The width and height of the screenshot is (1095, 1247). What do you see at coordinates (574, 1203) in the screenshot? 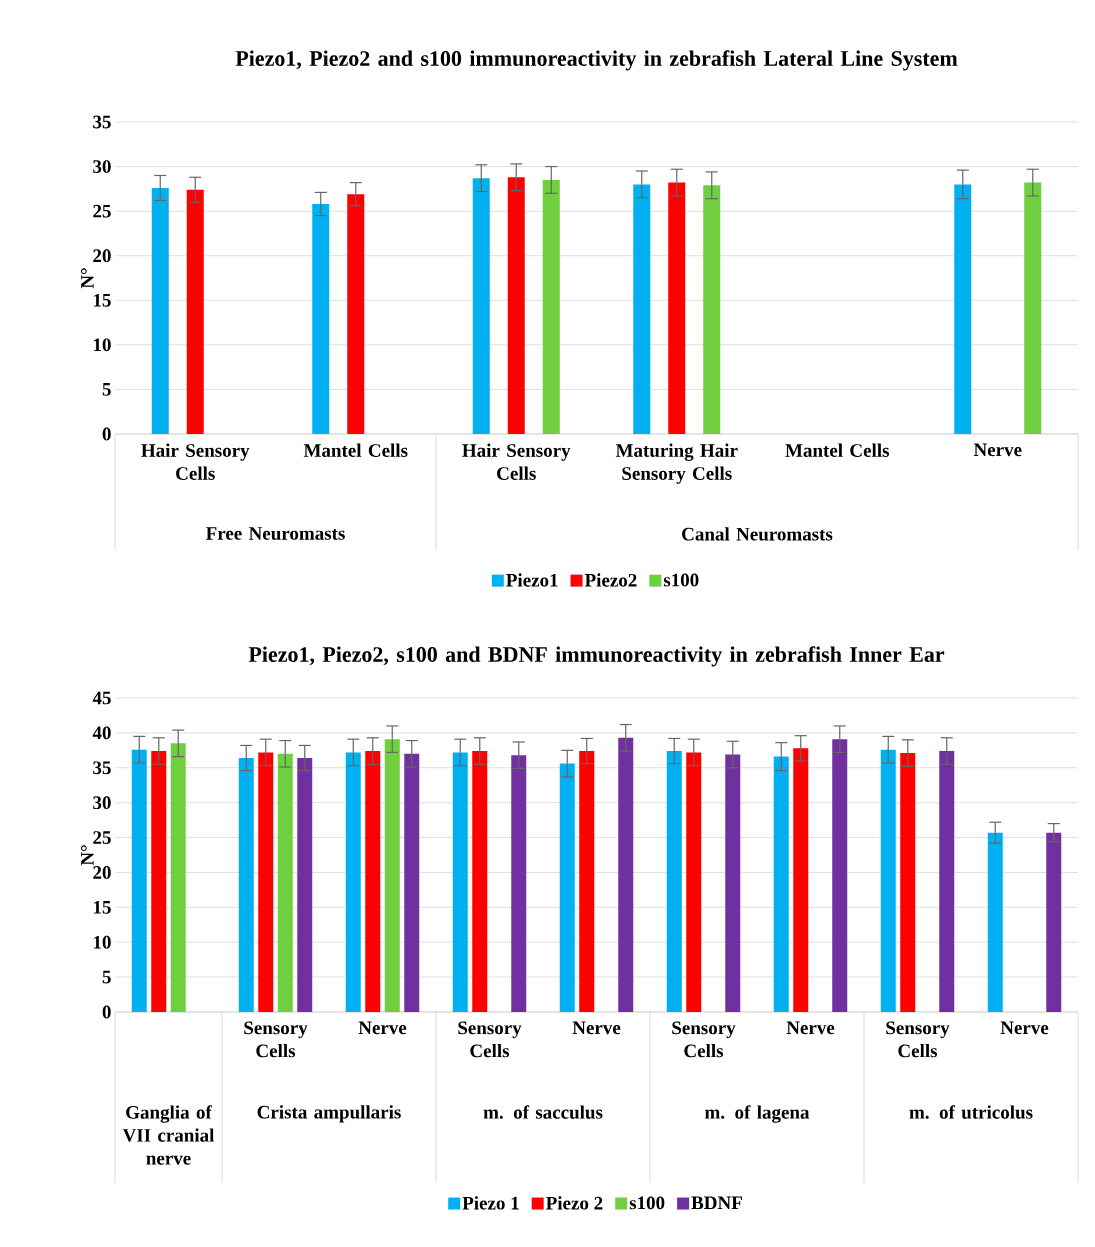
I see `legend-label: Piezo 2` at bounding box center [574, 1203].